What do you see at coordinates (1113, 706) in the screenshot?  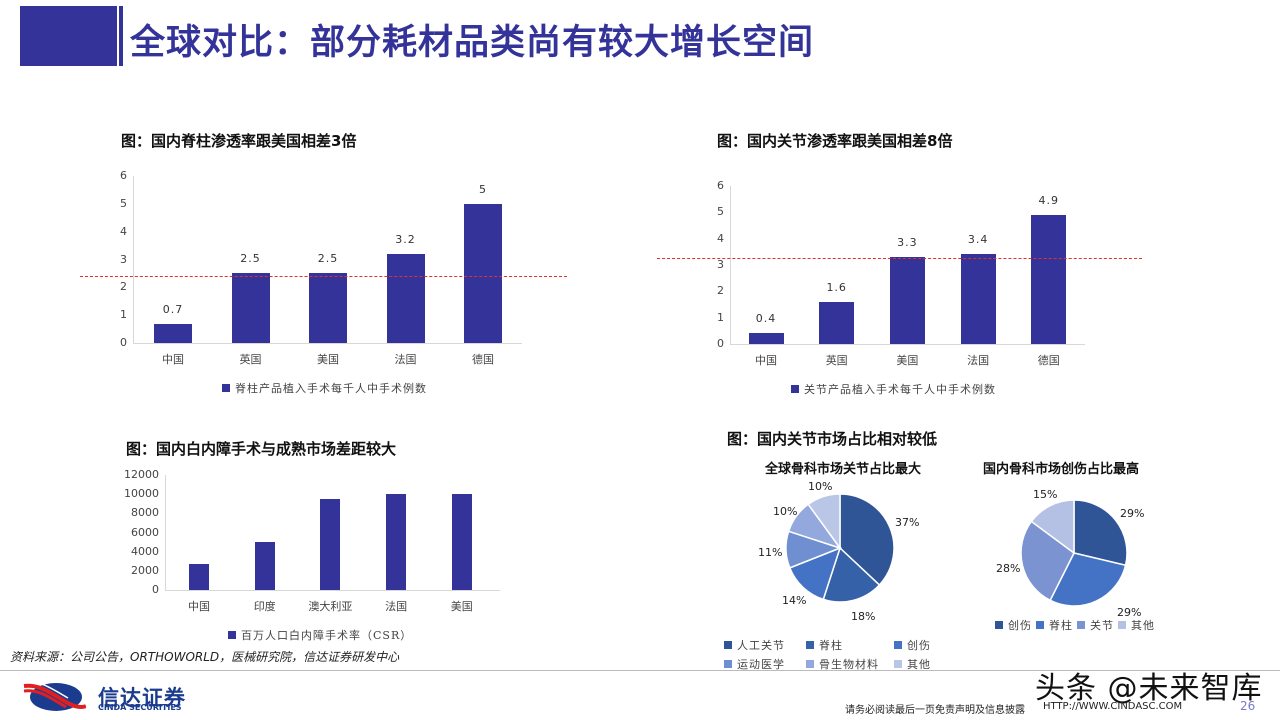 I see `website-link: HTTP://WWW.CINDASC.COM` at bounding box center [1113, 706].